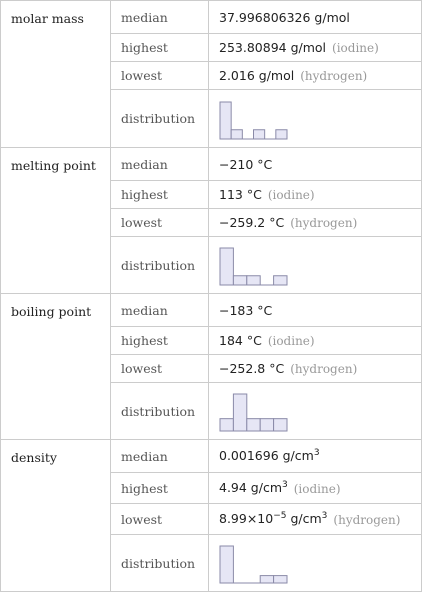  What do you see at coordinates (315, 310) in the screenshot?
I see `row-value: −183 °C` at bounding box center [315, 310].